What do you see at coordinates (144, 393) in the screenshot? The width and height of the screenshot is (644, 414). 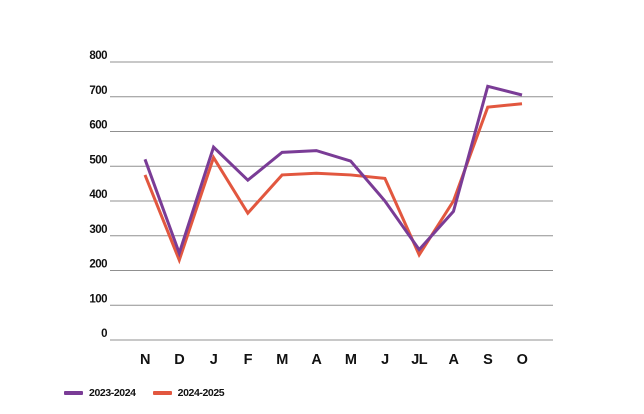 I see `chart-legend: 2023-2024 2024-2025` at bounding box center [144, 393].